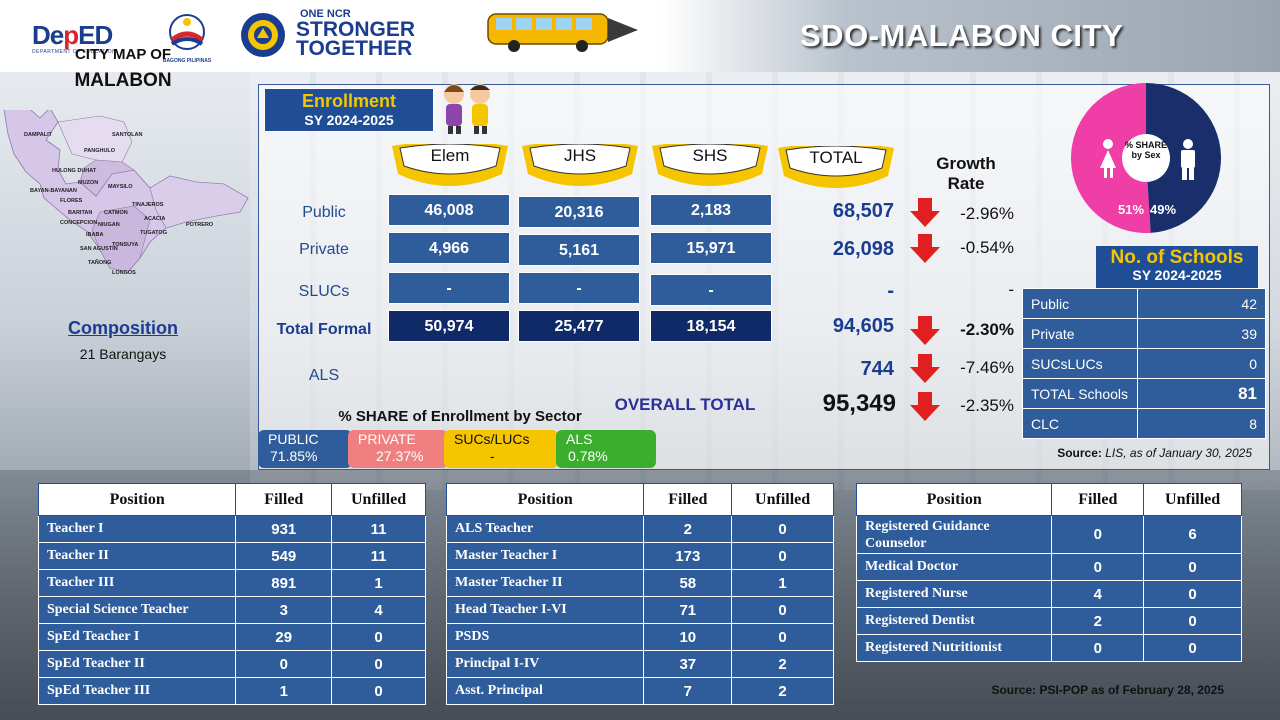  Describe the element at coordinates (545, 637) in the screenshot. I see `position-name: PSDS` at that location.